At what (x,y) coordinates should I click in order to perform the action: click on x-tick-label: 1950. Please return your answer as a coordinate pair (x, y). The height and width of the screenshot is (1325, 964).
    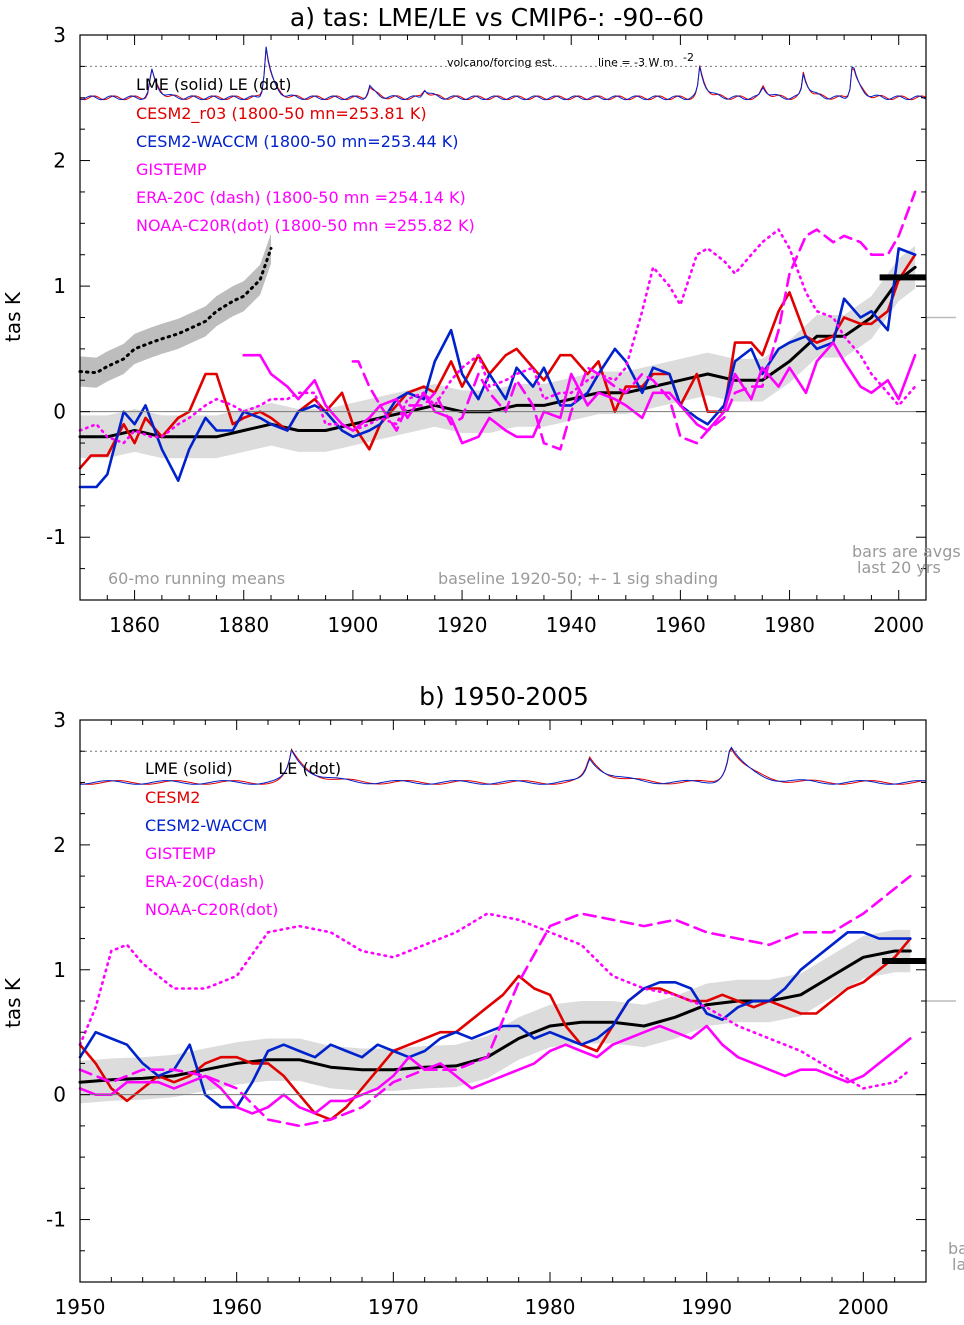
    Looking at the image, I should click on (80, 1307).